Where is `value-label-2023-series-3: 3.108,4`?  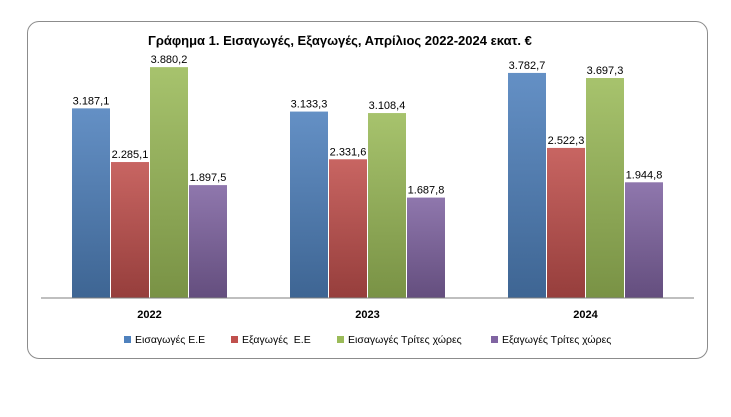 value-label-2023-series-3: 3.108,4 is located at coordinates (387, 106).